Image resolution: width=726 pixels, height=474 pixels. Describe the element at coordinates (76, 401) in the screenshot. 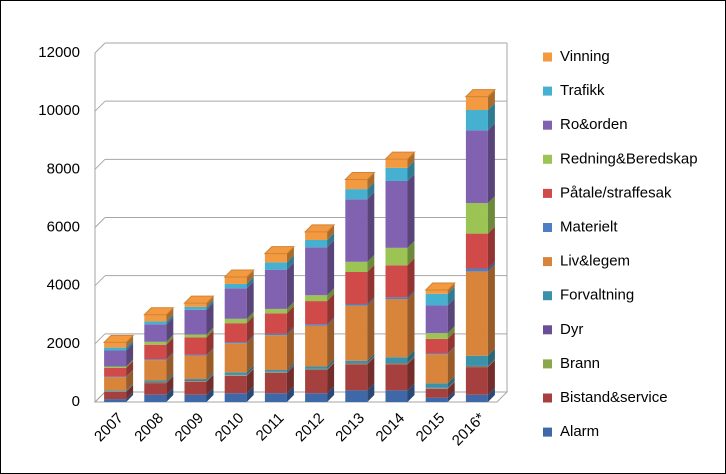

I see `y-tick-label: 0` at that location.